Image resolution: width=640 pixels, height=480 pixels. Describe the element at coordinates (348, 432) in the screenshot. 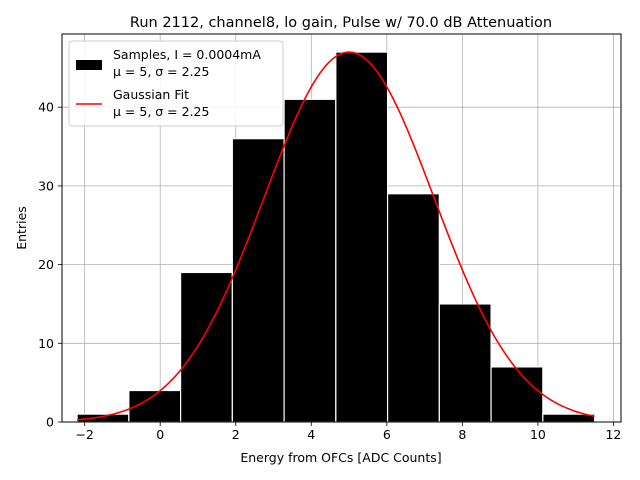

I see `x-axis-ticks: −2 0 2 4 6 8 10 12` at that location.